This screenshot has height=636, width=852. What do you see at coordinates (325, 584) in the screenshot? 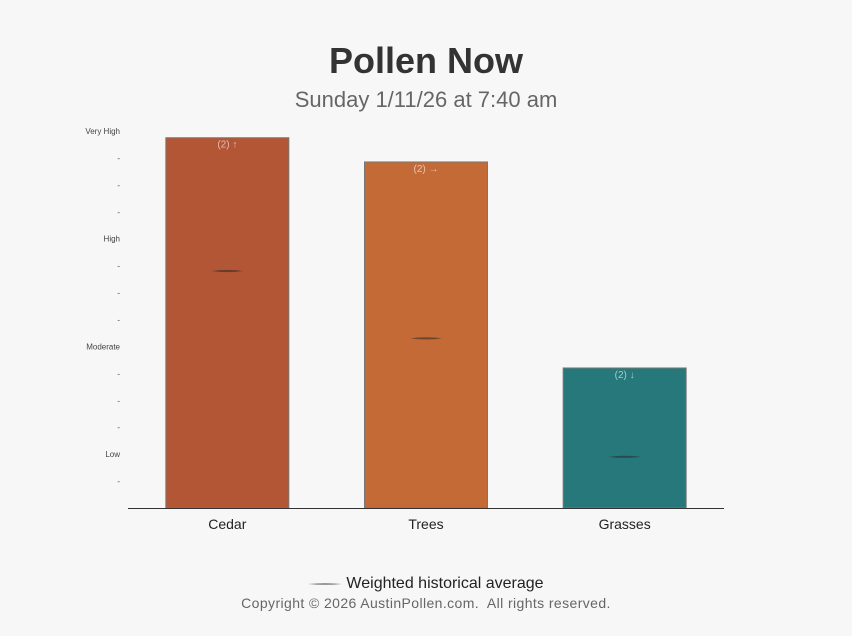
I see `legend-average-swatch` at bounding box center [325, 584].